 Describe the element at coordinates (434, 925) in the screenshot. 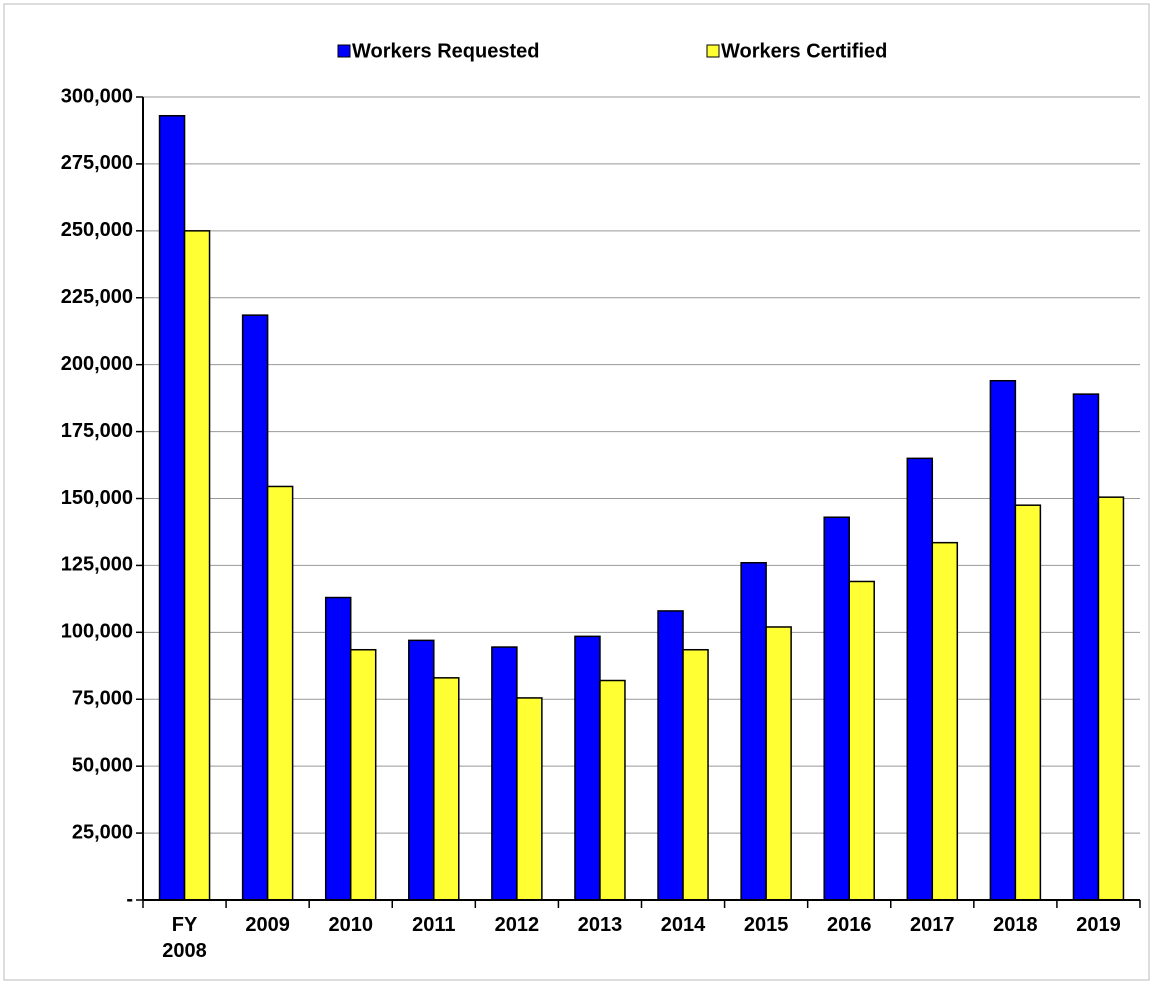

I see `x-tick-label: 2011` at that location.